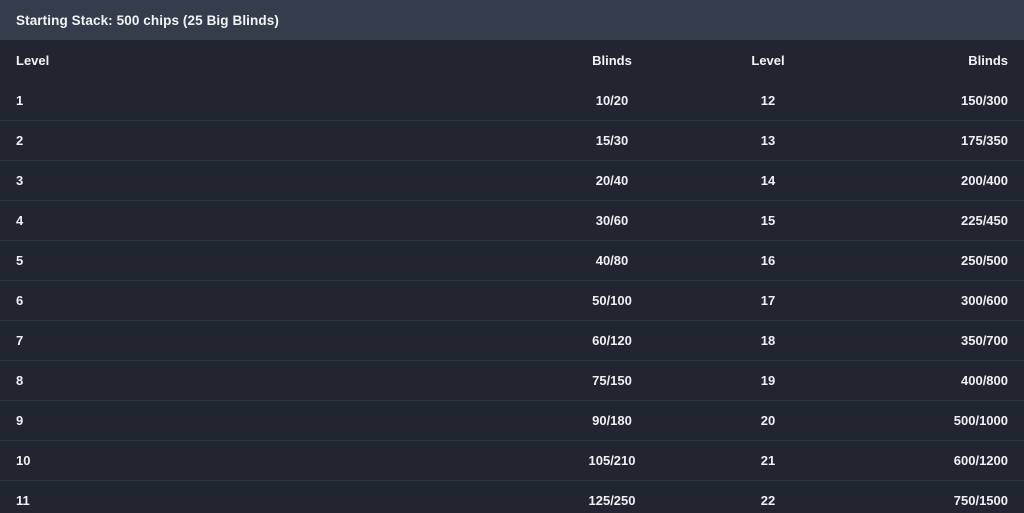 The width and height of the screenshot is (1024, 513). What do you see at coordinates (984, 180) in the screenshot?
I see `blinds-cell-right: 200/400` at bounding box center [984, 180].